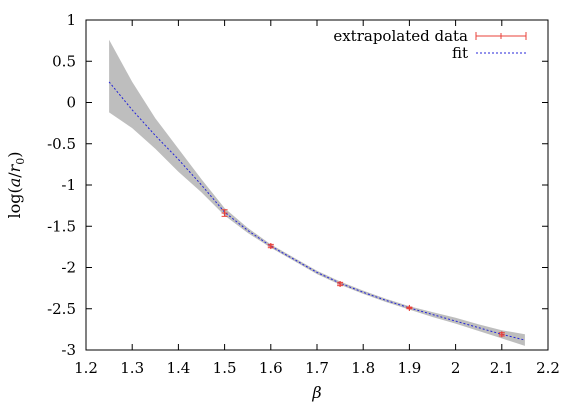  What do you see at coordinates (178, 368) in the screenshot?
I see `x-tick-label: 1.4` at bounding box center [178, 368].